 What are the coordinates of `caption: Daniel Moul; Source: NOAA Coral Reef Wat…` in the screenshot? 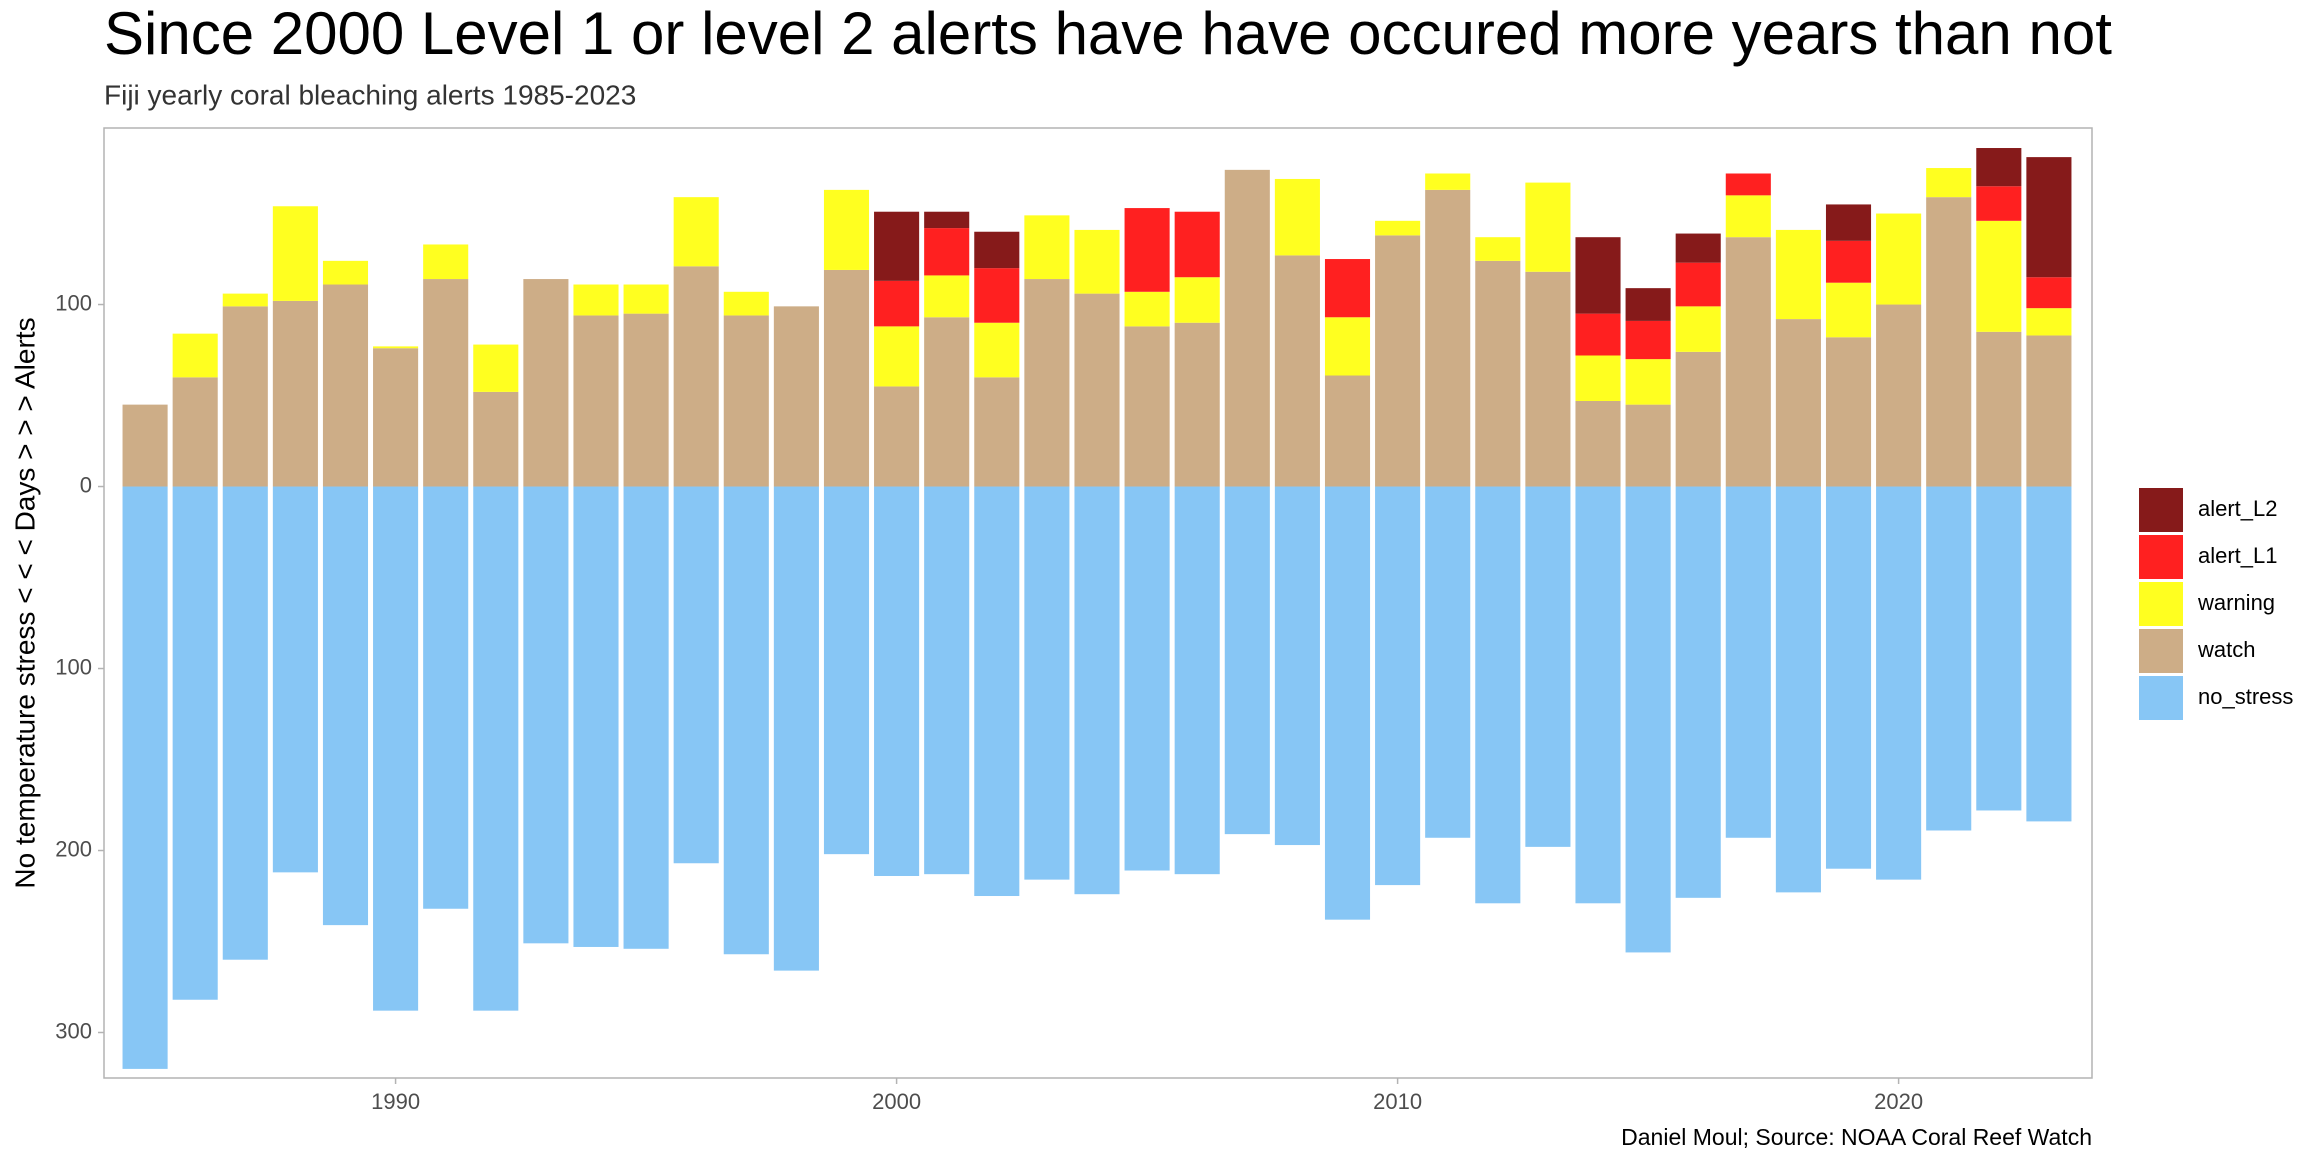 It's located at (1856, 1137).